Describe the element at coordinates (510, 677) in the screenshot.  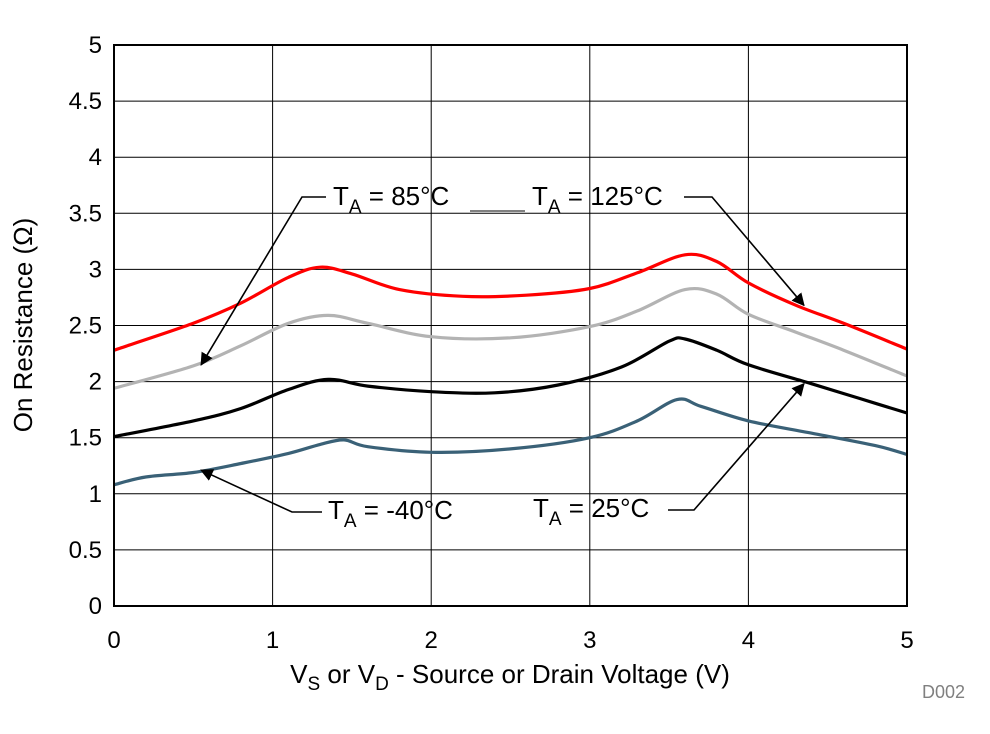
I see `x-axis-title: VS or VD - Source or Drain Voltage (V)` at that location.